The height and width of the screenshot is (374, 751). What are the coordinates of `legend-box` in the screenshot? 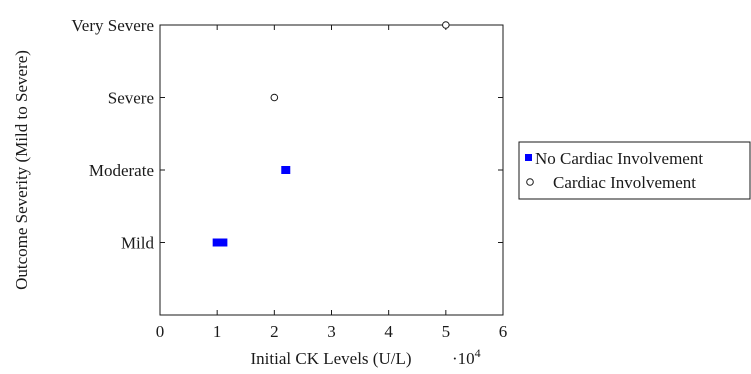 It's located at (634, 170).